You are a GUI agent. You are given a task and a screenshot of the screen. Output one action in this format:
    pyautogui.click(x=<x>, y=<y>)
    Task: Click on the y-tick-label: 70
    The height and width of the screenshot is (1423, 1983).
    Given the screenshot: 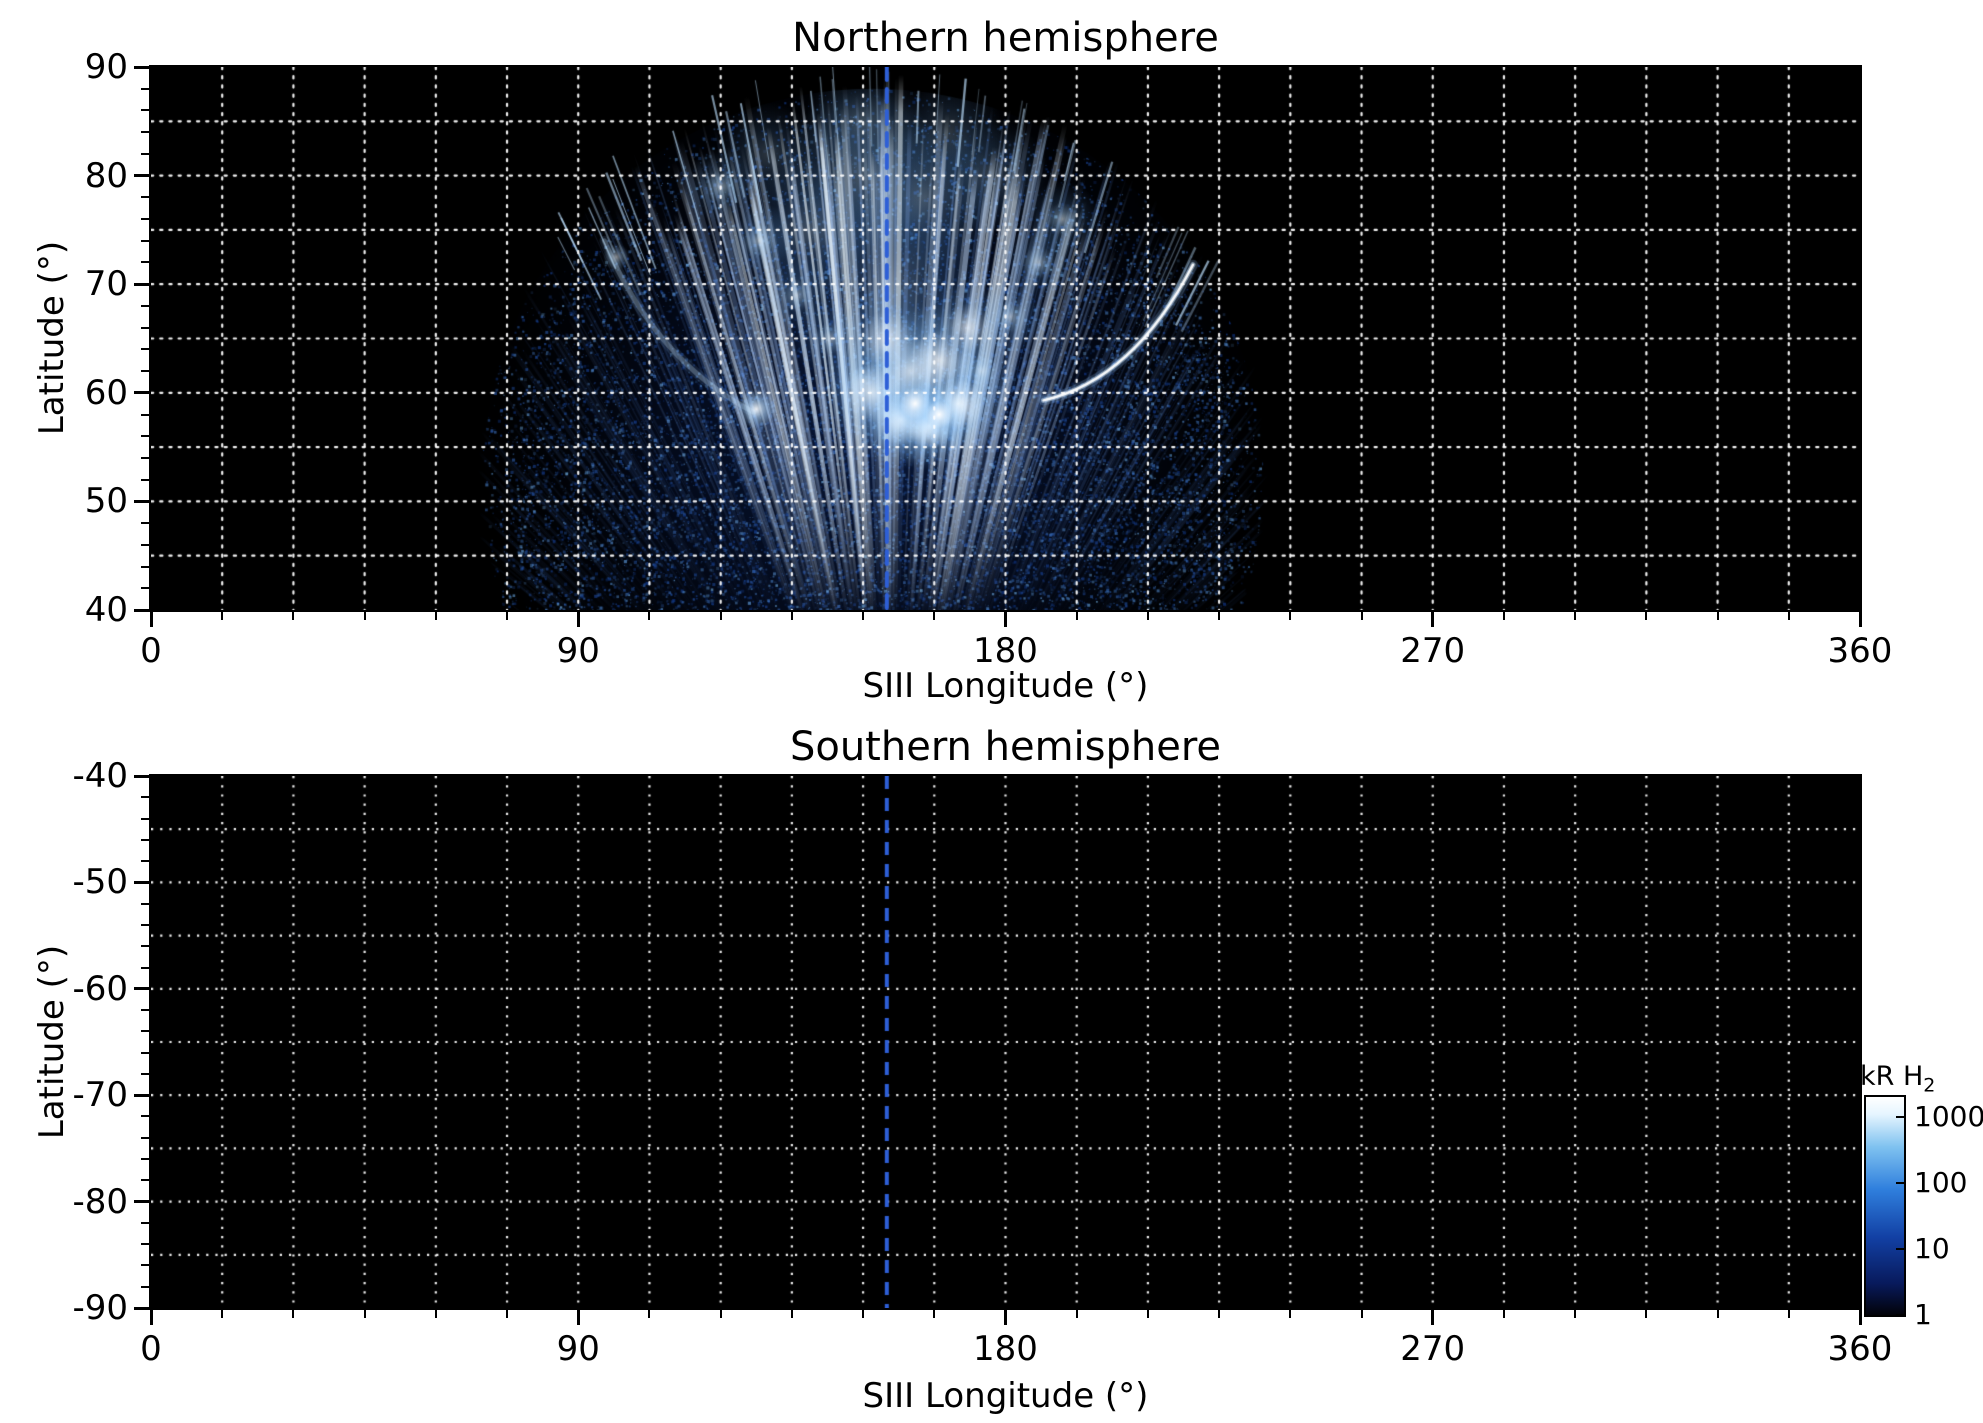 What is the action you would take?
    pyautogui.click(x=106, y=284)
    